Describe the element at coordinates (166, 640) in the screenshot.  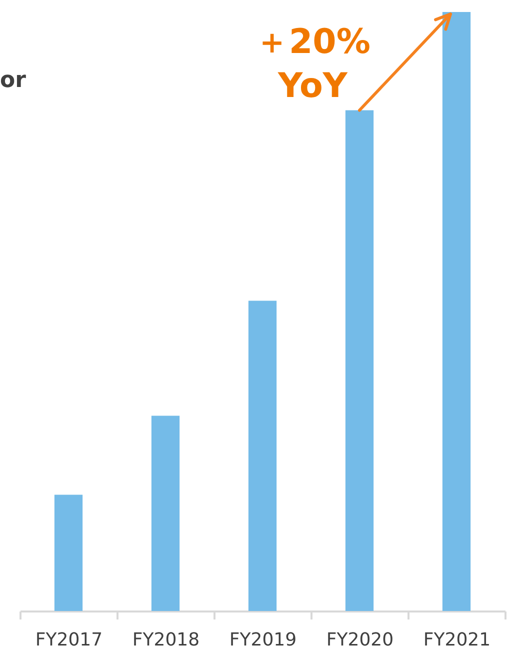
I see `x-tick-label: FY2018` at that location.